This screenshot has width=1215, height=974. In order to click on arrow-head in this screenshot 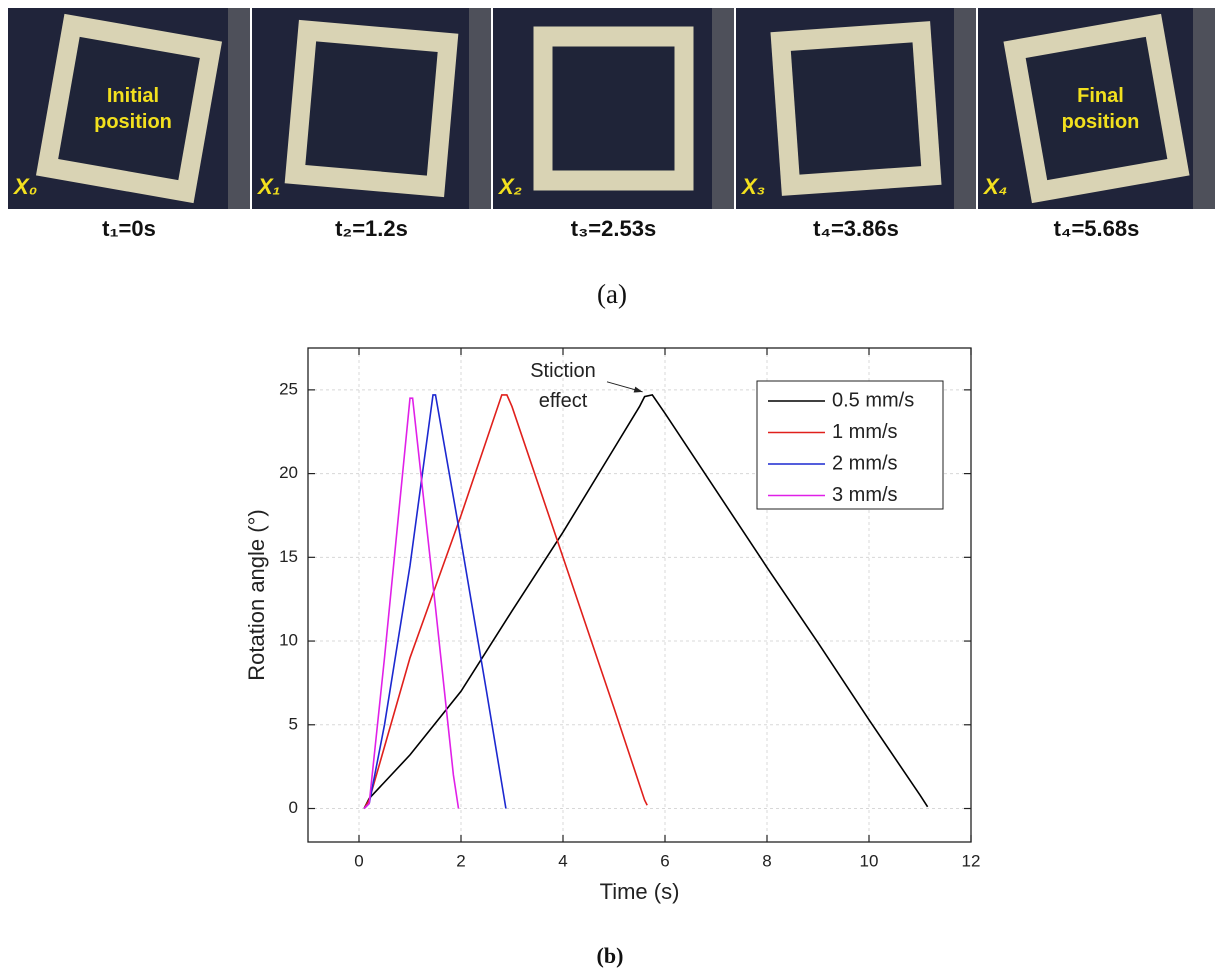, I will do `click(638, 389)`.